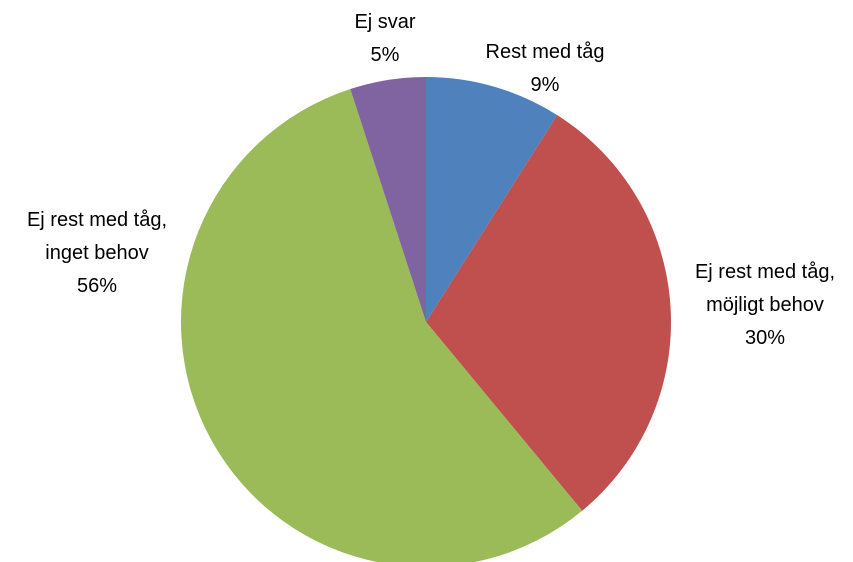 The width and height of the screenshot is (853, 562). Describe the element at coordinates (545, 85) in the screenshot. I see `value-label: 9%` at that location.